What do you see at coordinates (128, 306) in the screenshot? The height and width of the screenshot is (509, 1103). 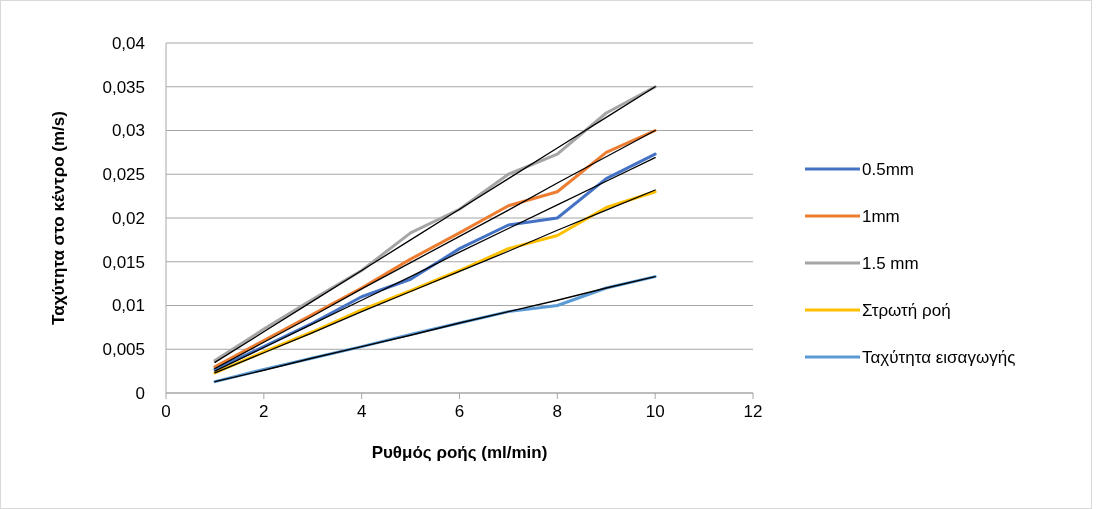 I see `y-tick-label: 0,01` at bounding box center [128, 306].